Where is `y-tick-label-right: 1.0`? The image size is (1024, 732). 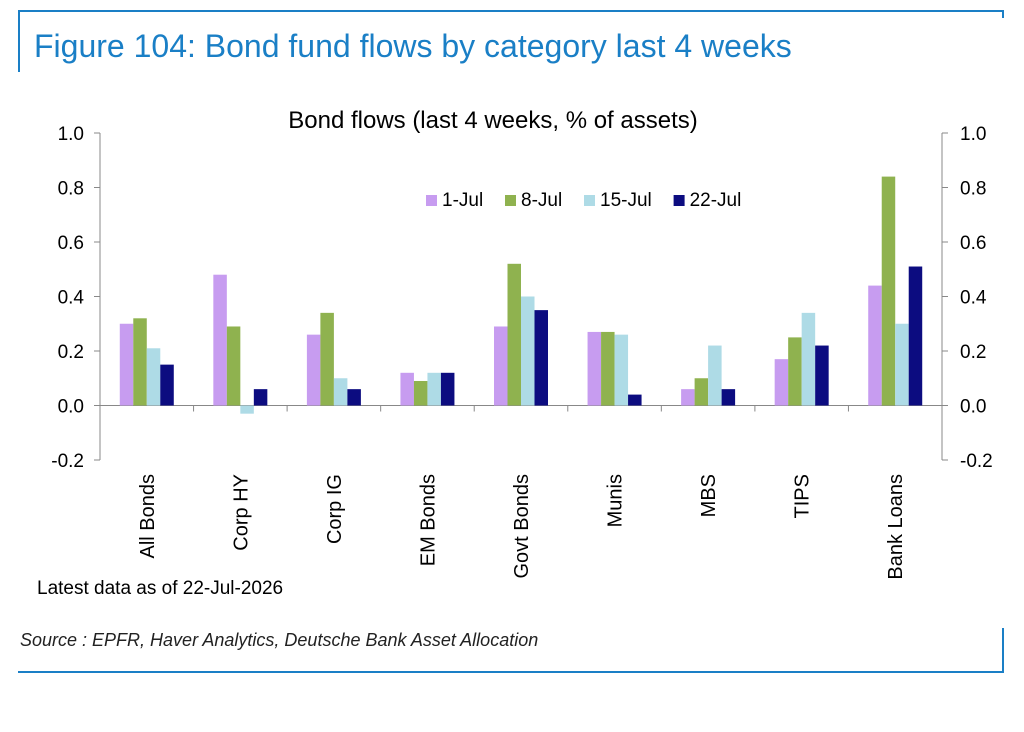 y-tick-label-right: 1.0 is located at coordinates (973, 134).